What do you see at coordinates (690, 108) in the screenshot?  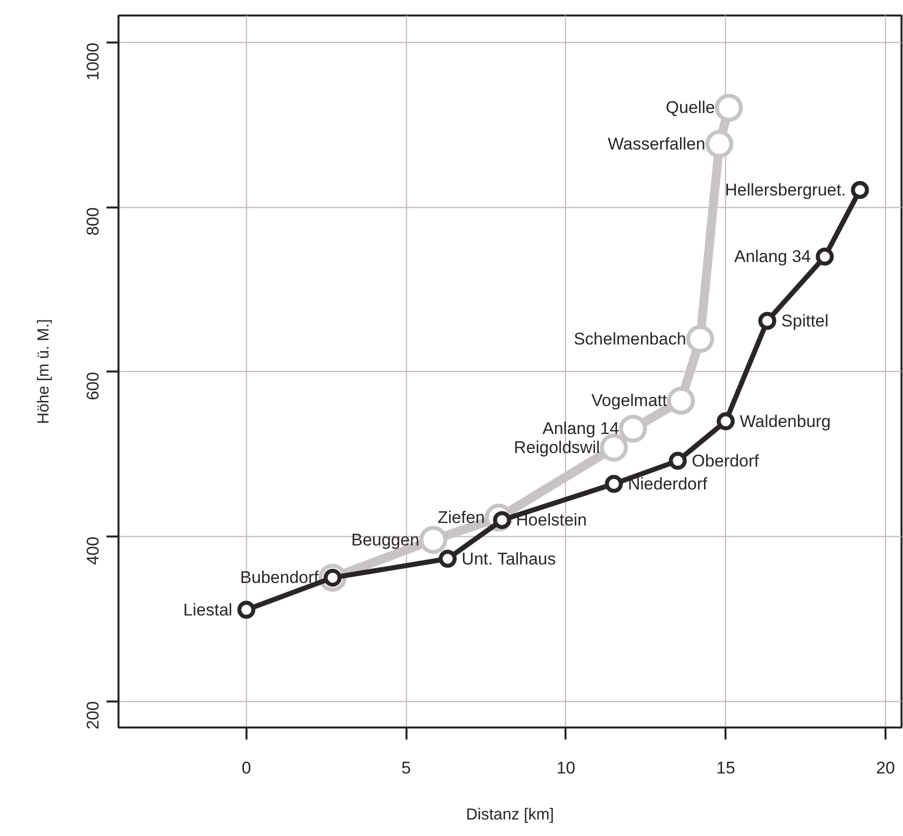 I see `annotation: Quelle` at bounding box center [690, 108].